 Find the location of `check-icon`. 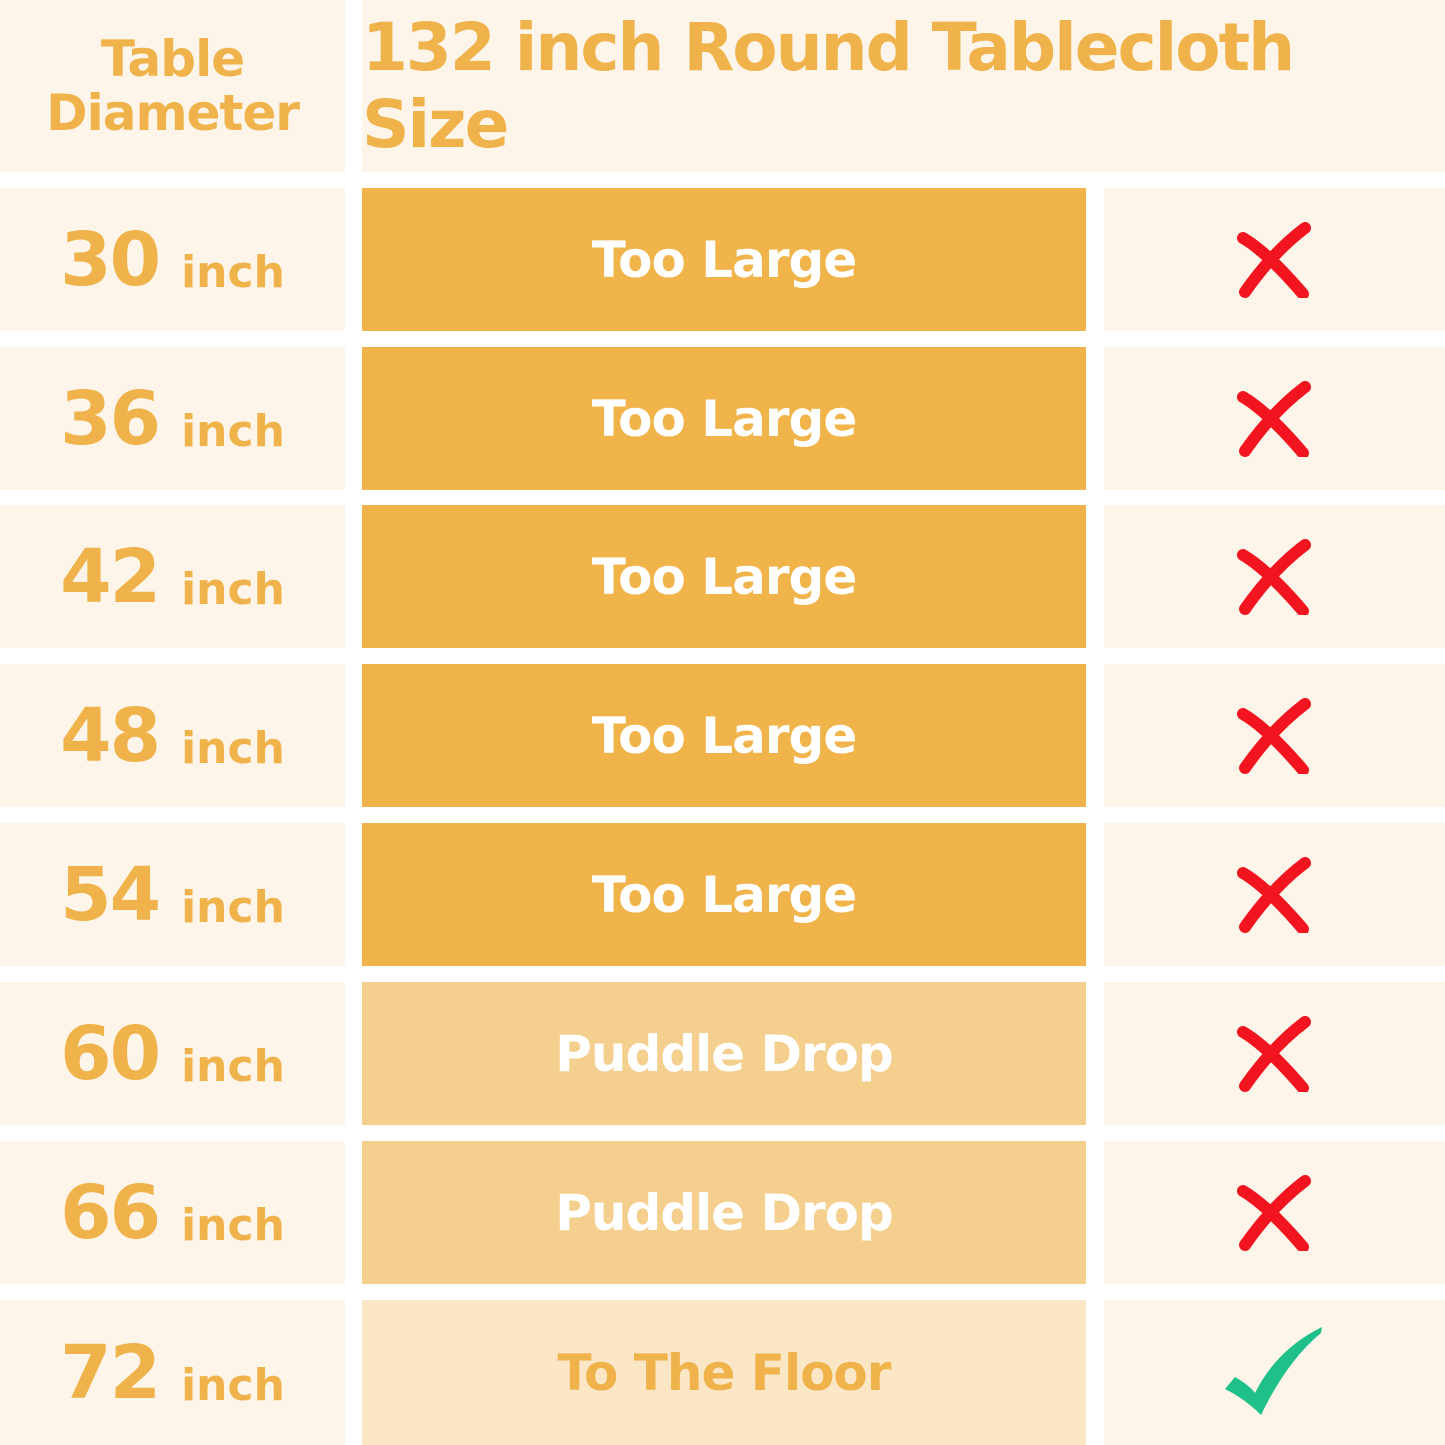

check-icon is located at coordinates (1274, 1372).